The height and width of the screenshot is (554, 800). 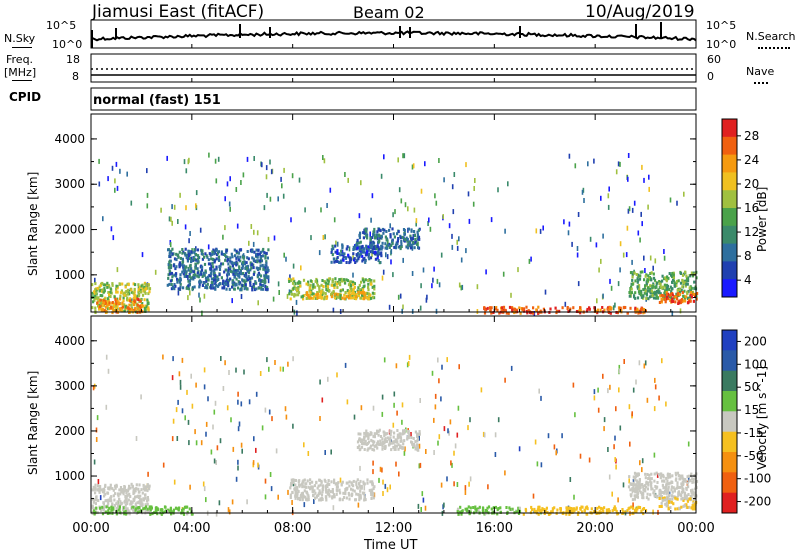 What do you see at coordinates (20, 38) in the screenshot?
I see `nsky-label: N.Sky` at bounding box center [20, 38].